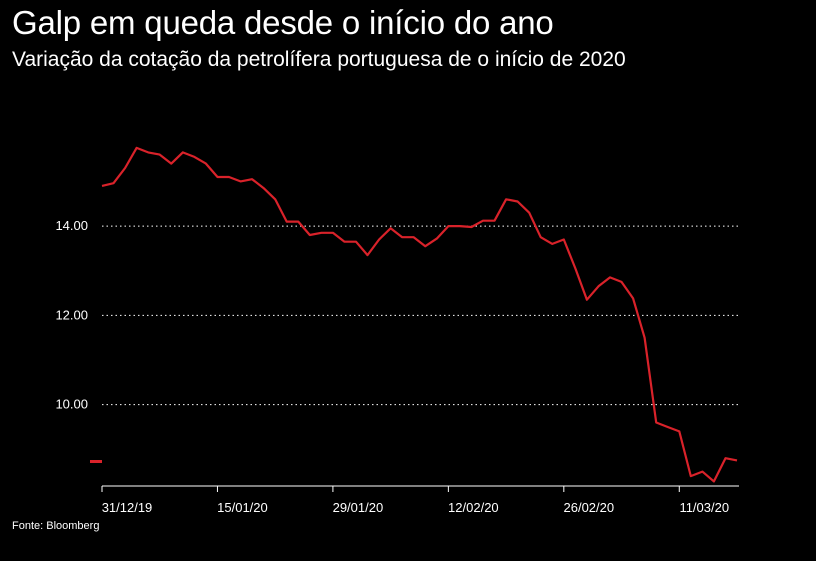 Image resolution: width=816 pixels, height=561 pixels. Describe the element at coordinates (71, 225) in the screenshot. I see `y-tick-label: 14.00` at that location.